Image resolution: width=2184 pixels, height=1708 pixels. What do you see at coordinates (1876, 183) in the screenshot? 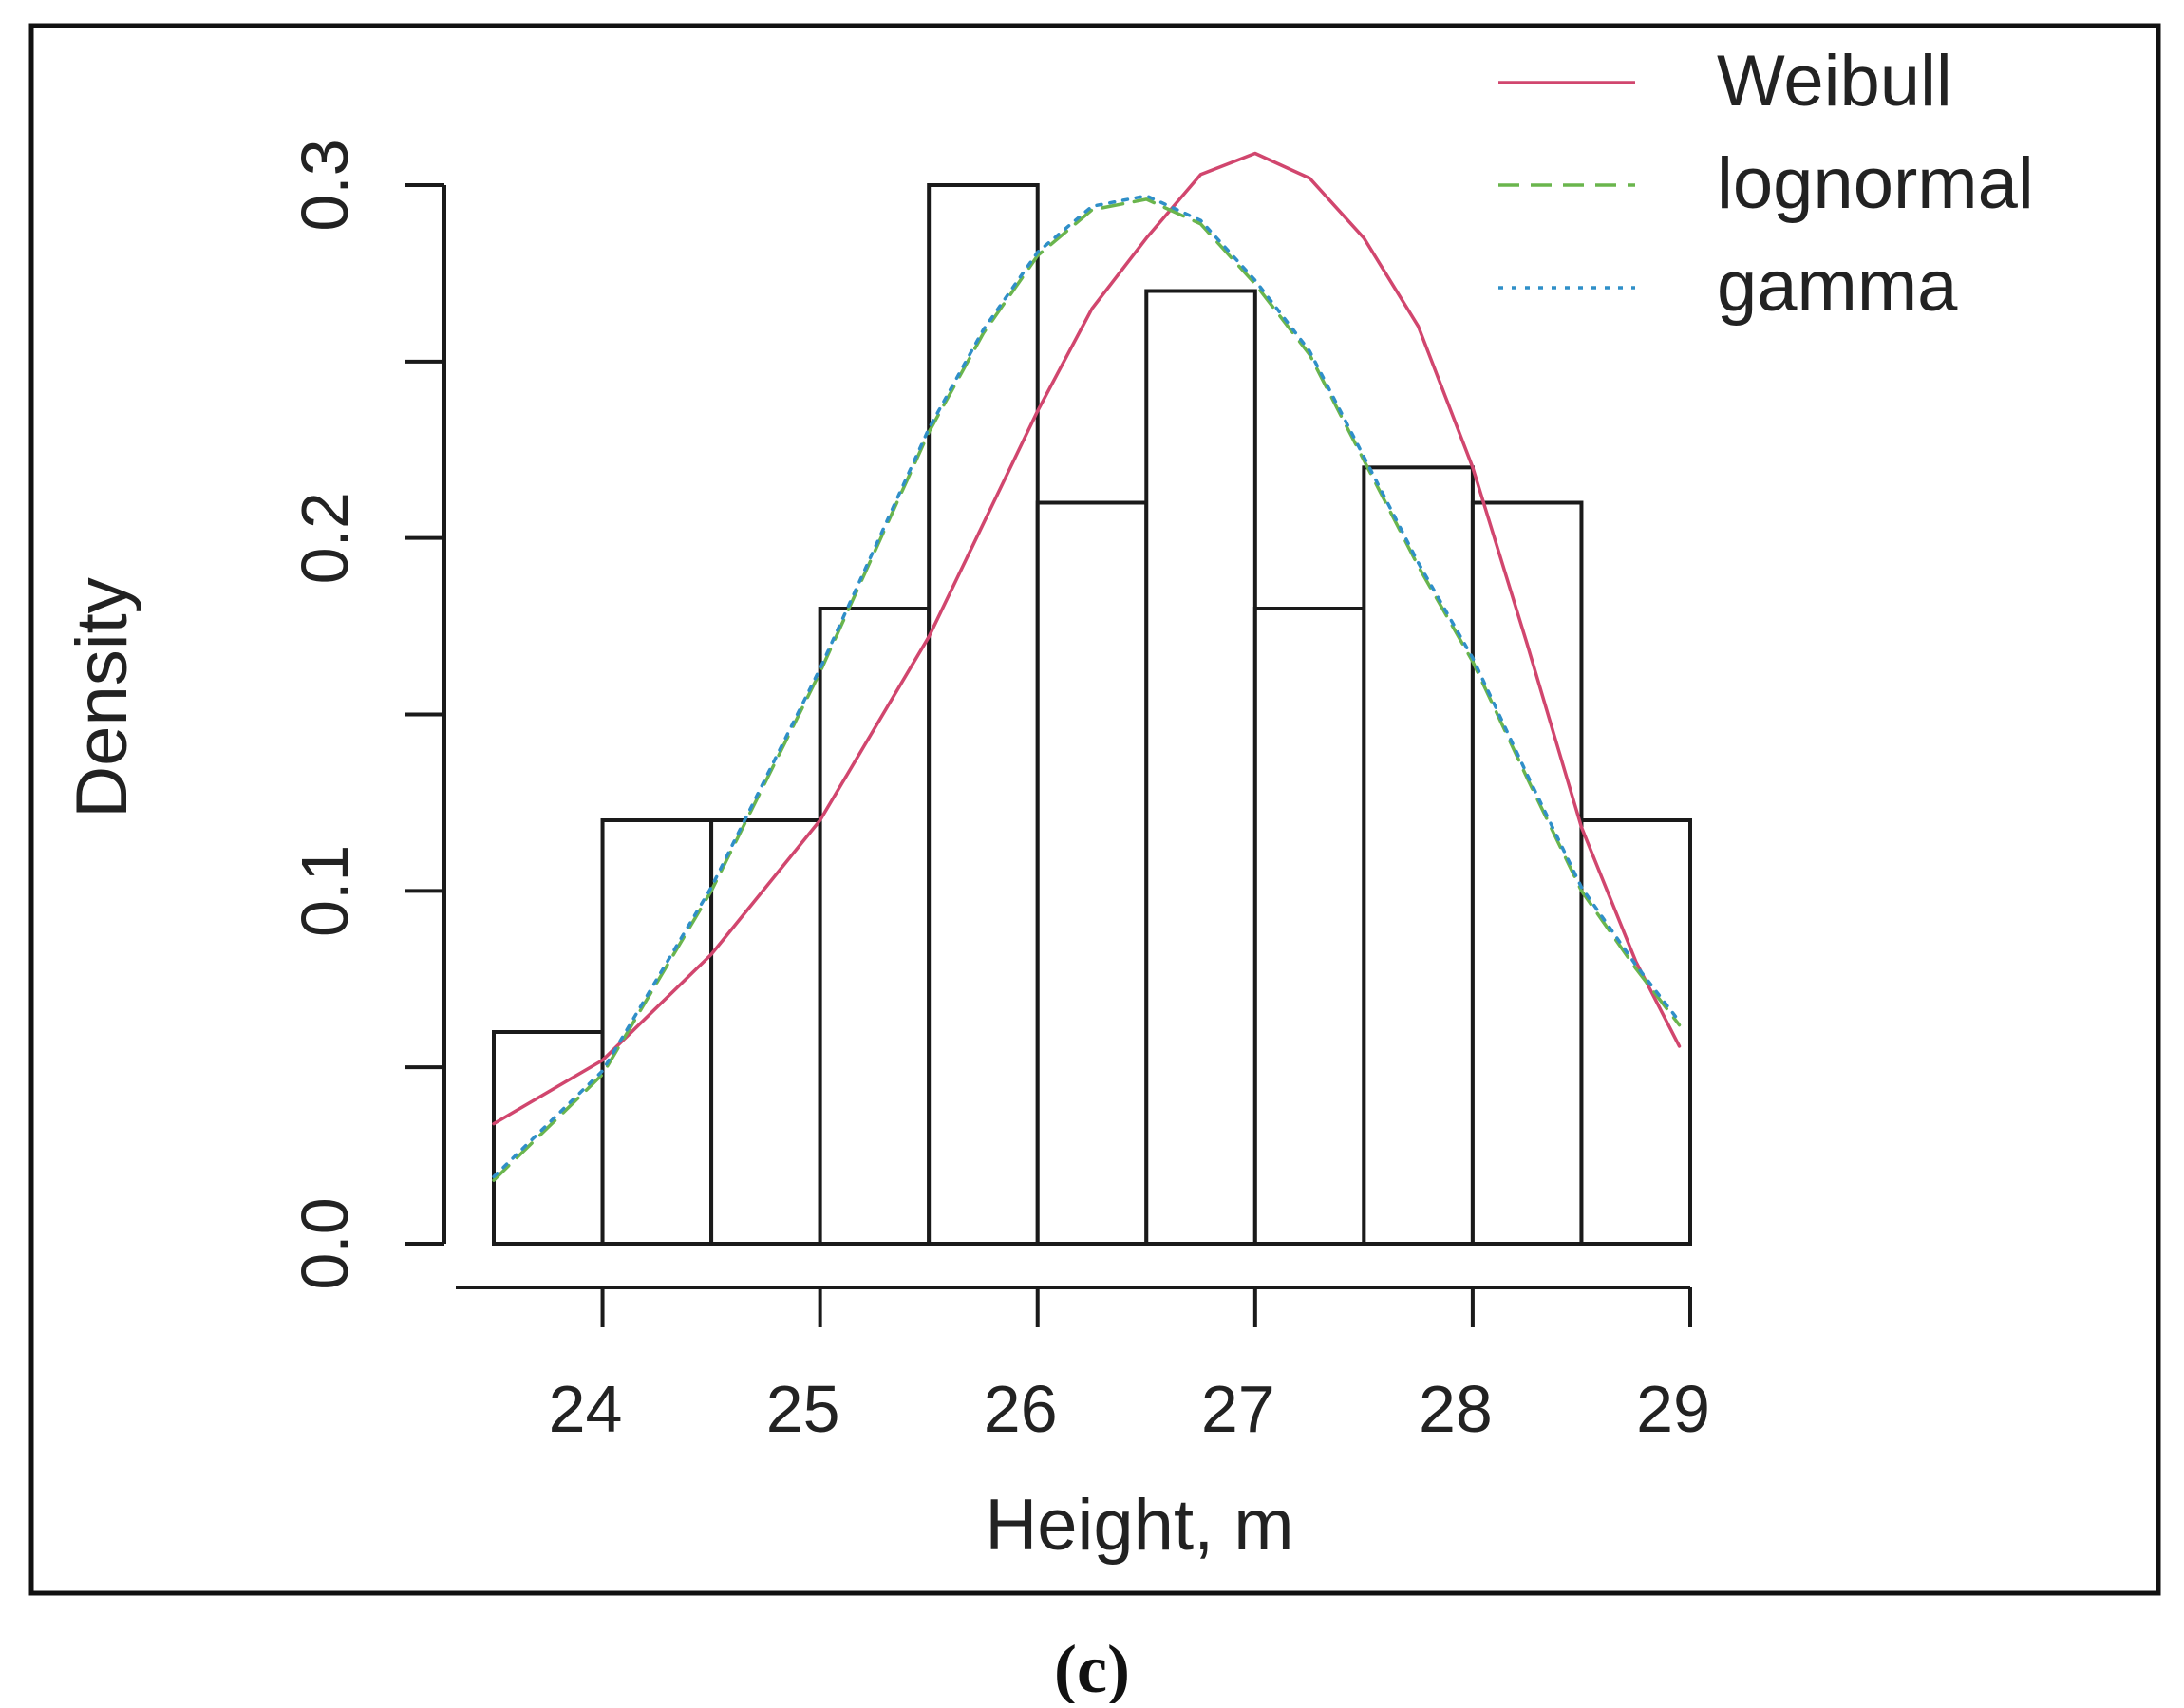
I see `legend-label-lognormal: lognormal` at bounding box center [1876, 183].